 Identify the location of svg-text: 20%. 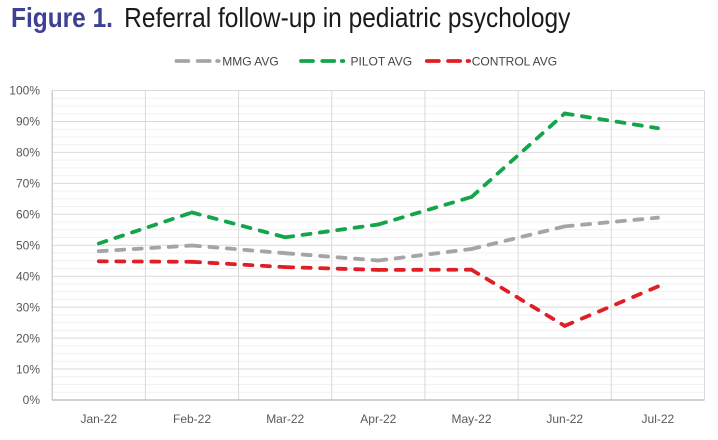
(28, 338).